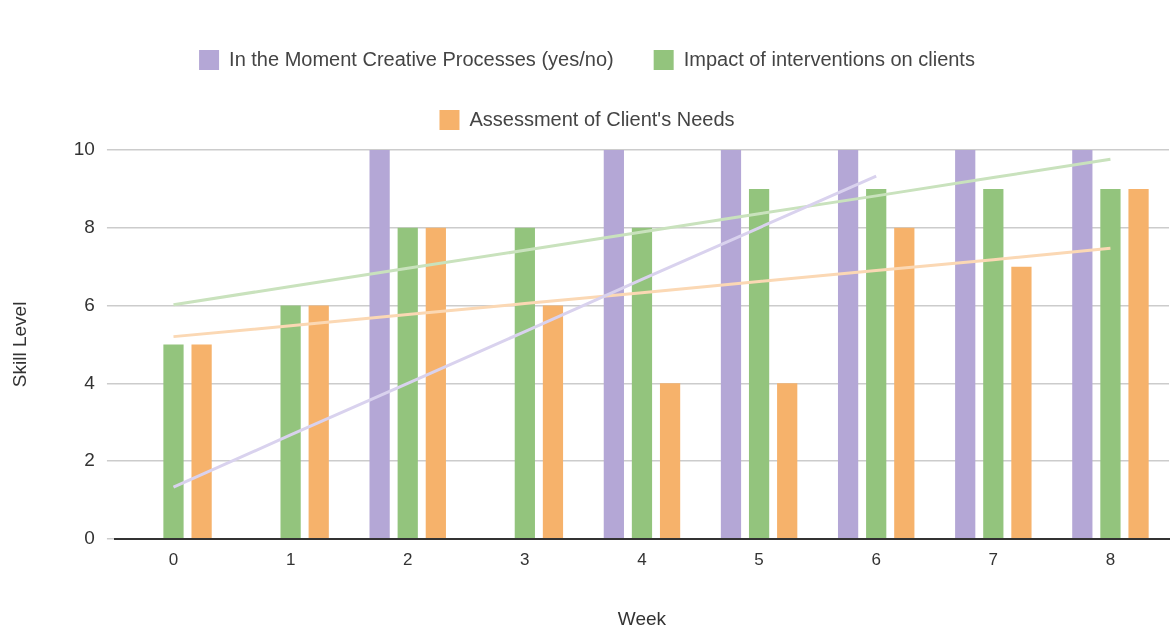 The image size is (1171, 640). Describe the element at coordinates (89, 226) in the screenshot. I see `y-tick-label: 8` at that location.